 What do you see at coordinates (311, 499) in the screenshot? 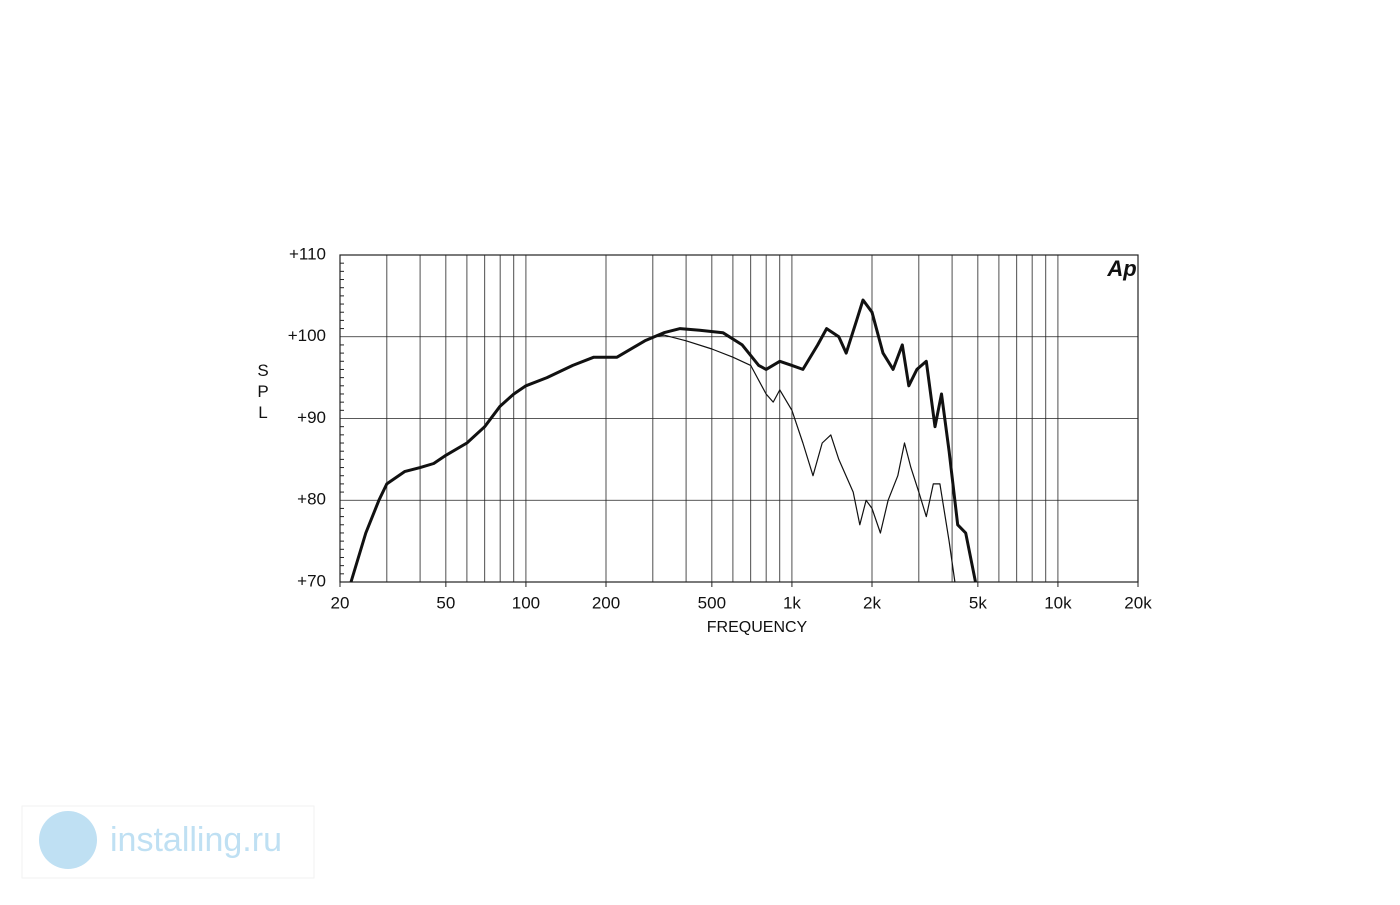
I see `y-tick-label: +80` at bounding box center [311, 499].